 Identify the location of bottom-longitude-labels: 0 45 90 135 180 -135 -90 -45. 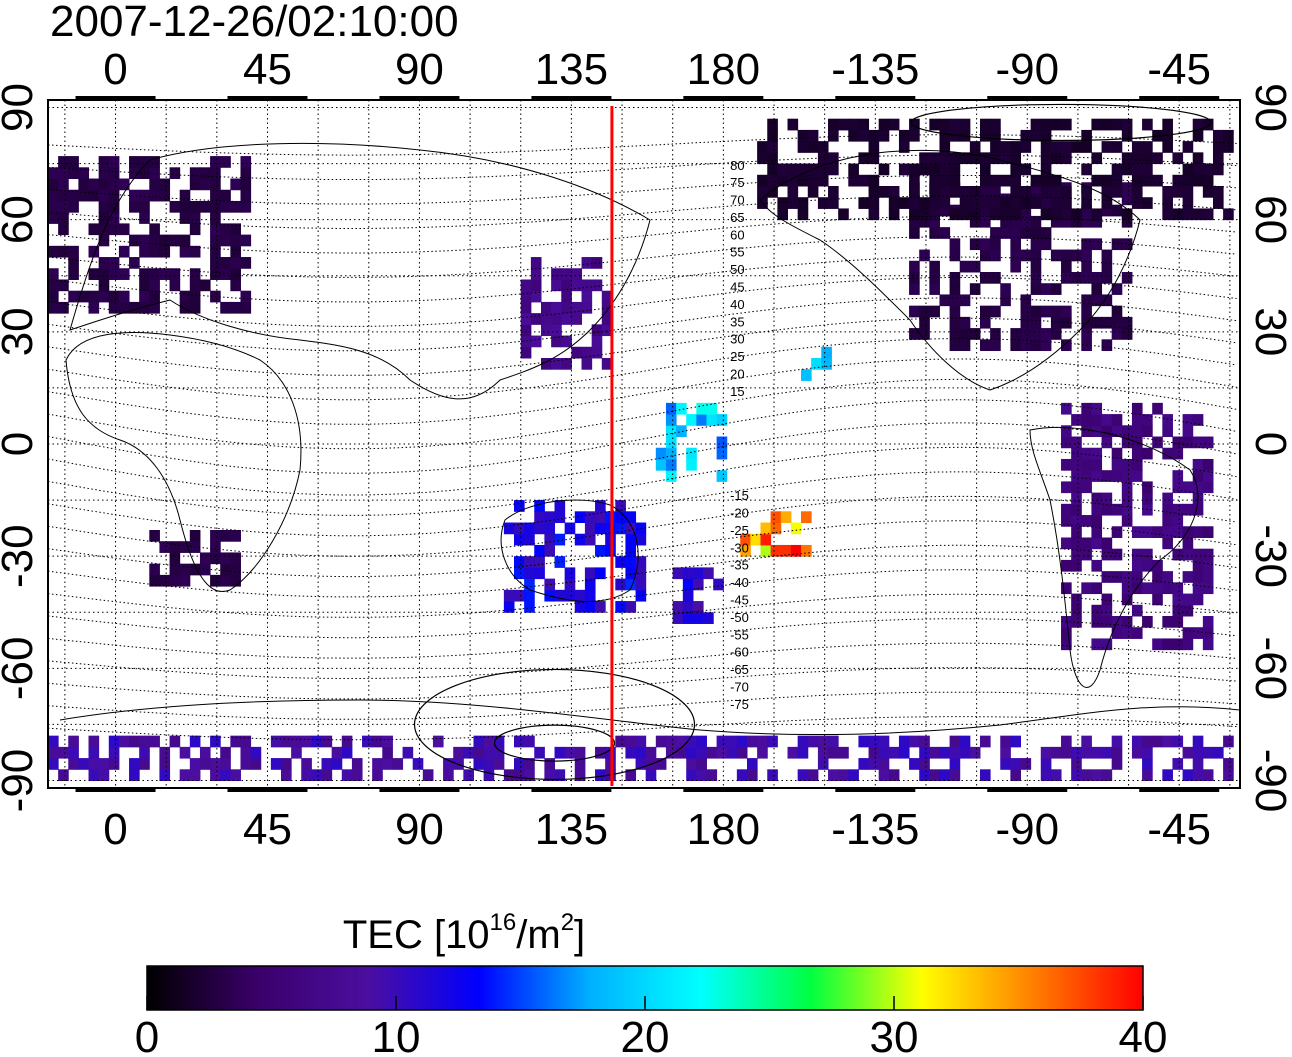
(657, 829).